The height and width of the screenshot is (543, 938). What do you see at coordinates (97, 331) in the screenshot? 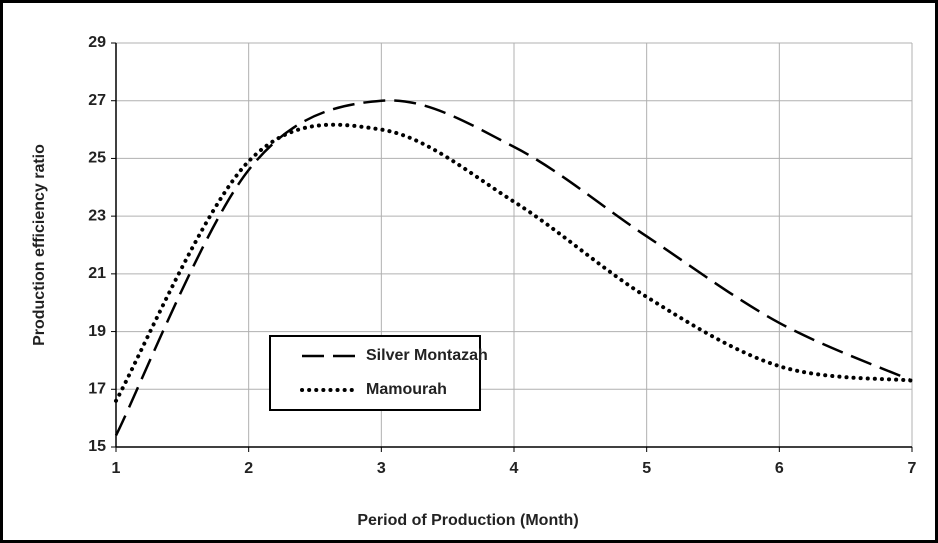
I see `y-tick-label: 19` at bounding box center [97, 331].